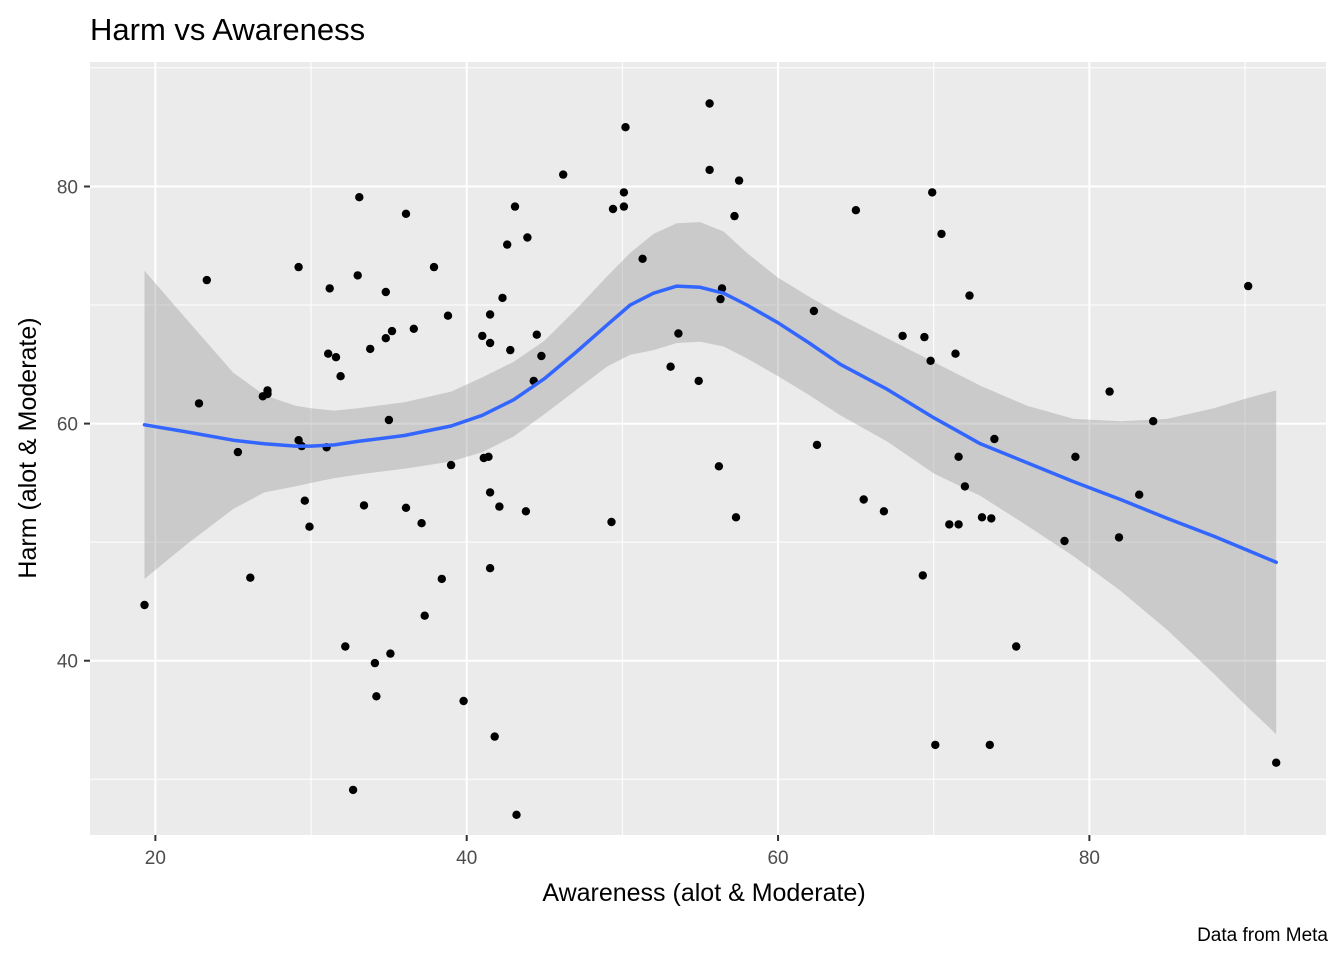 Image resolution: width=1344 pixels, height=960 pixels. I want to click on x-tick-label: 40, so click(466, 858).